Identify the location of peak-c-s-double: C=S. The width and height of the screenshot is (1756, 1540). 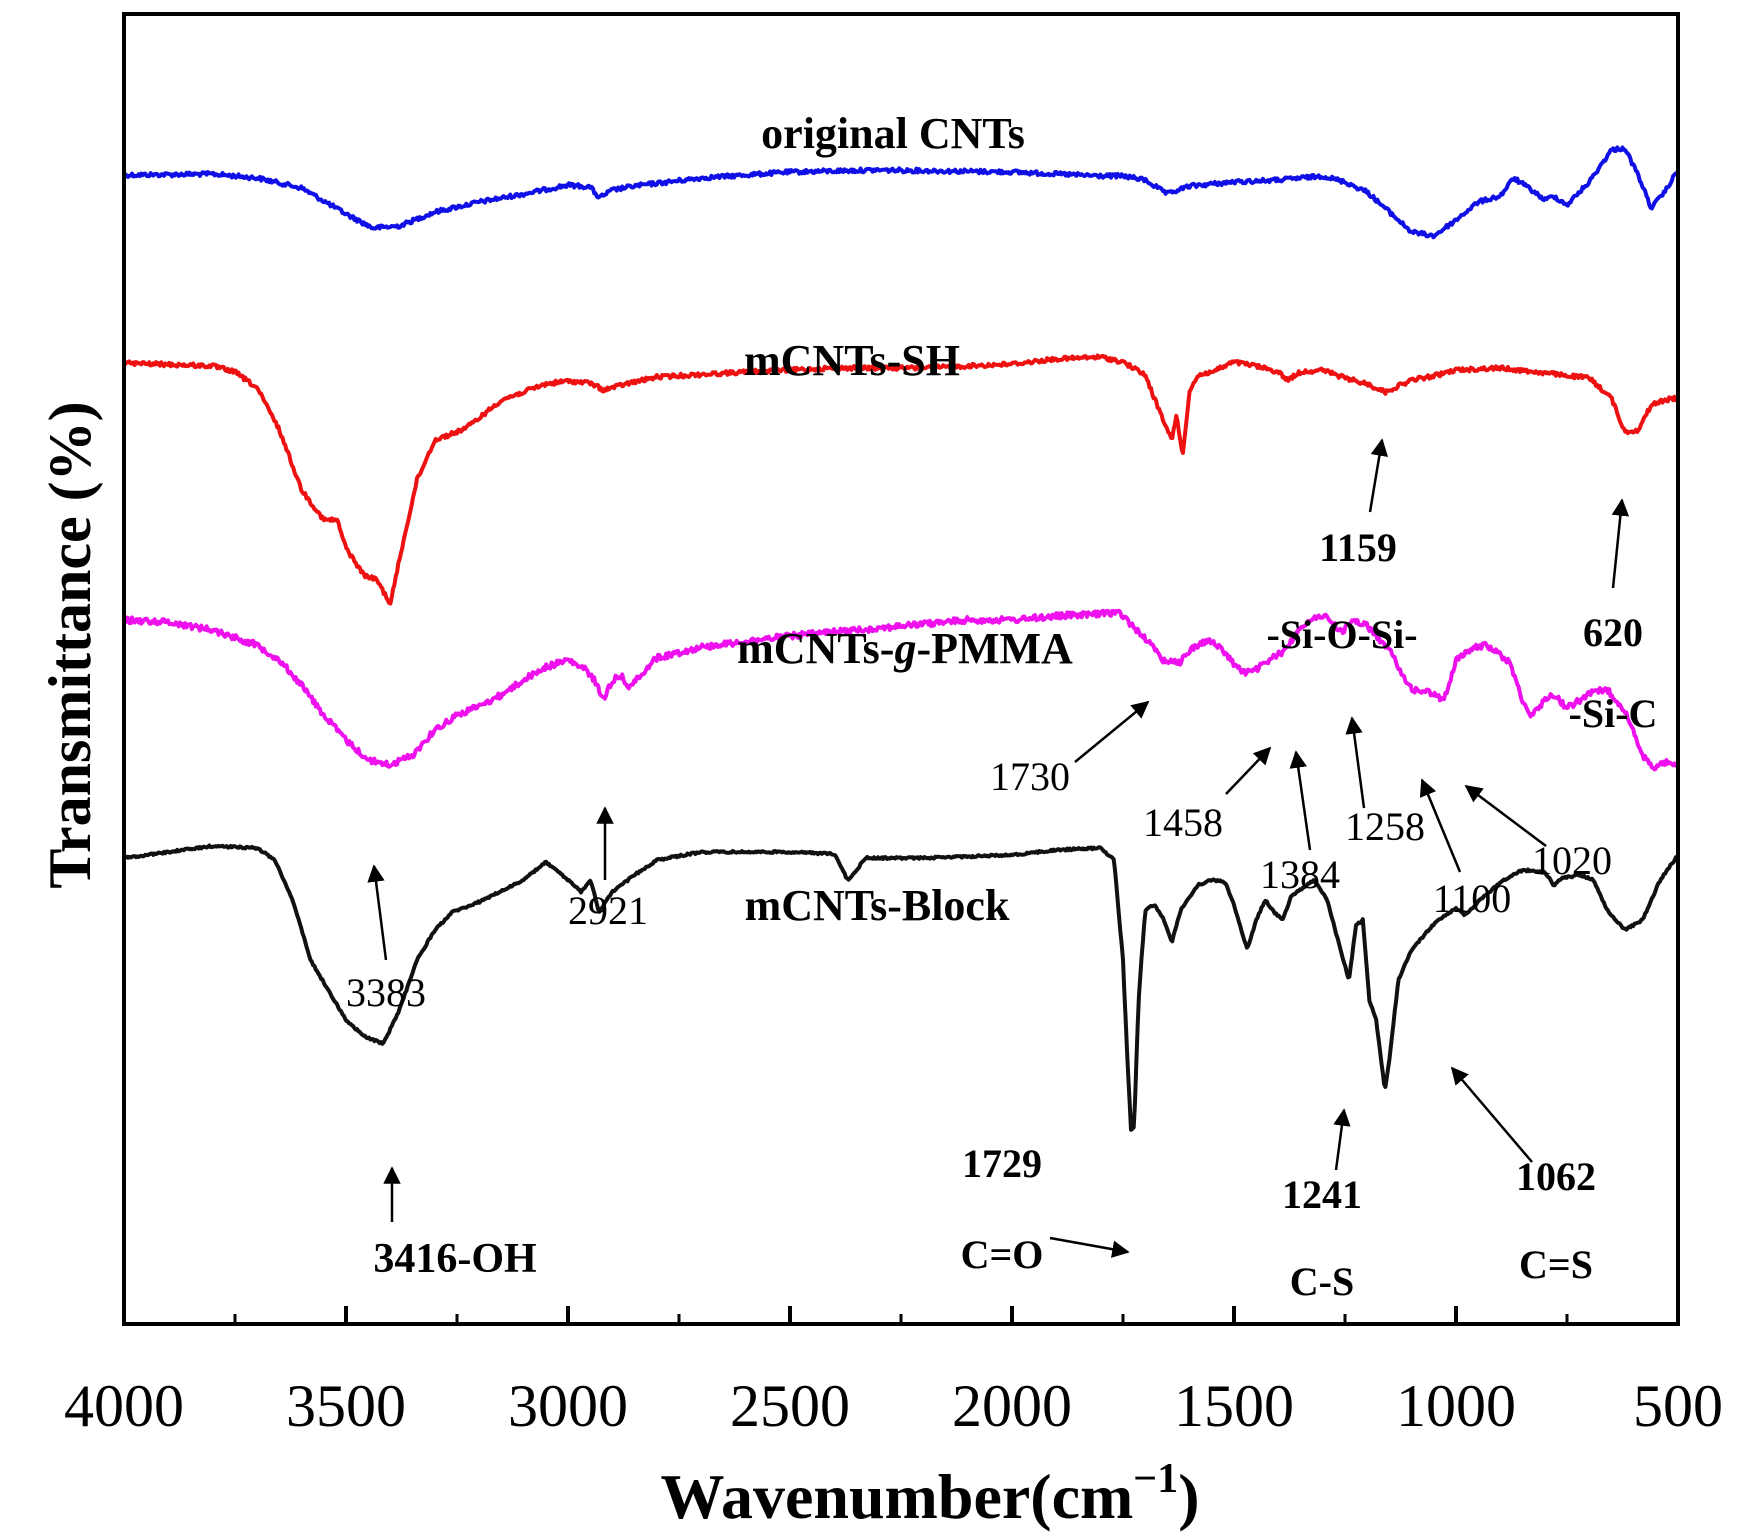
(1556, 1264).